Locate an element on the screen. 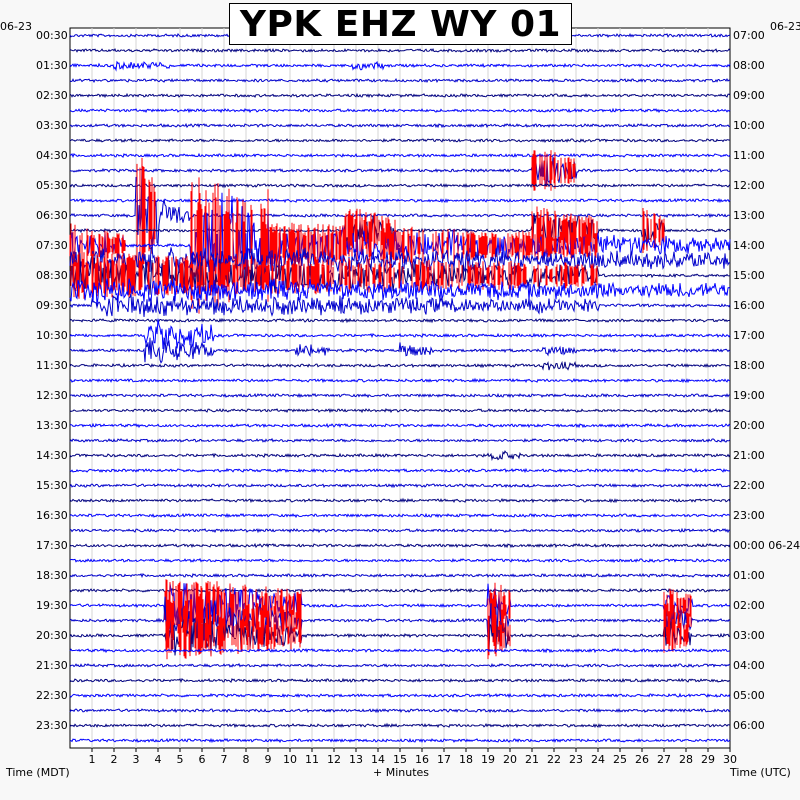 The width and height of the screenshot is (800, 800). x-tick-label: 10 is located at coordinates (290, 759).